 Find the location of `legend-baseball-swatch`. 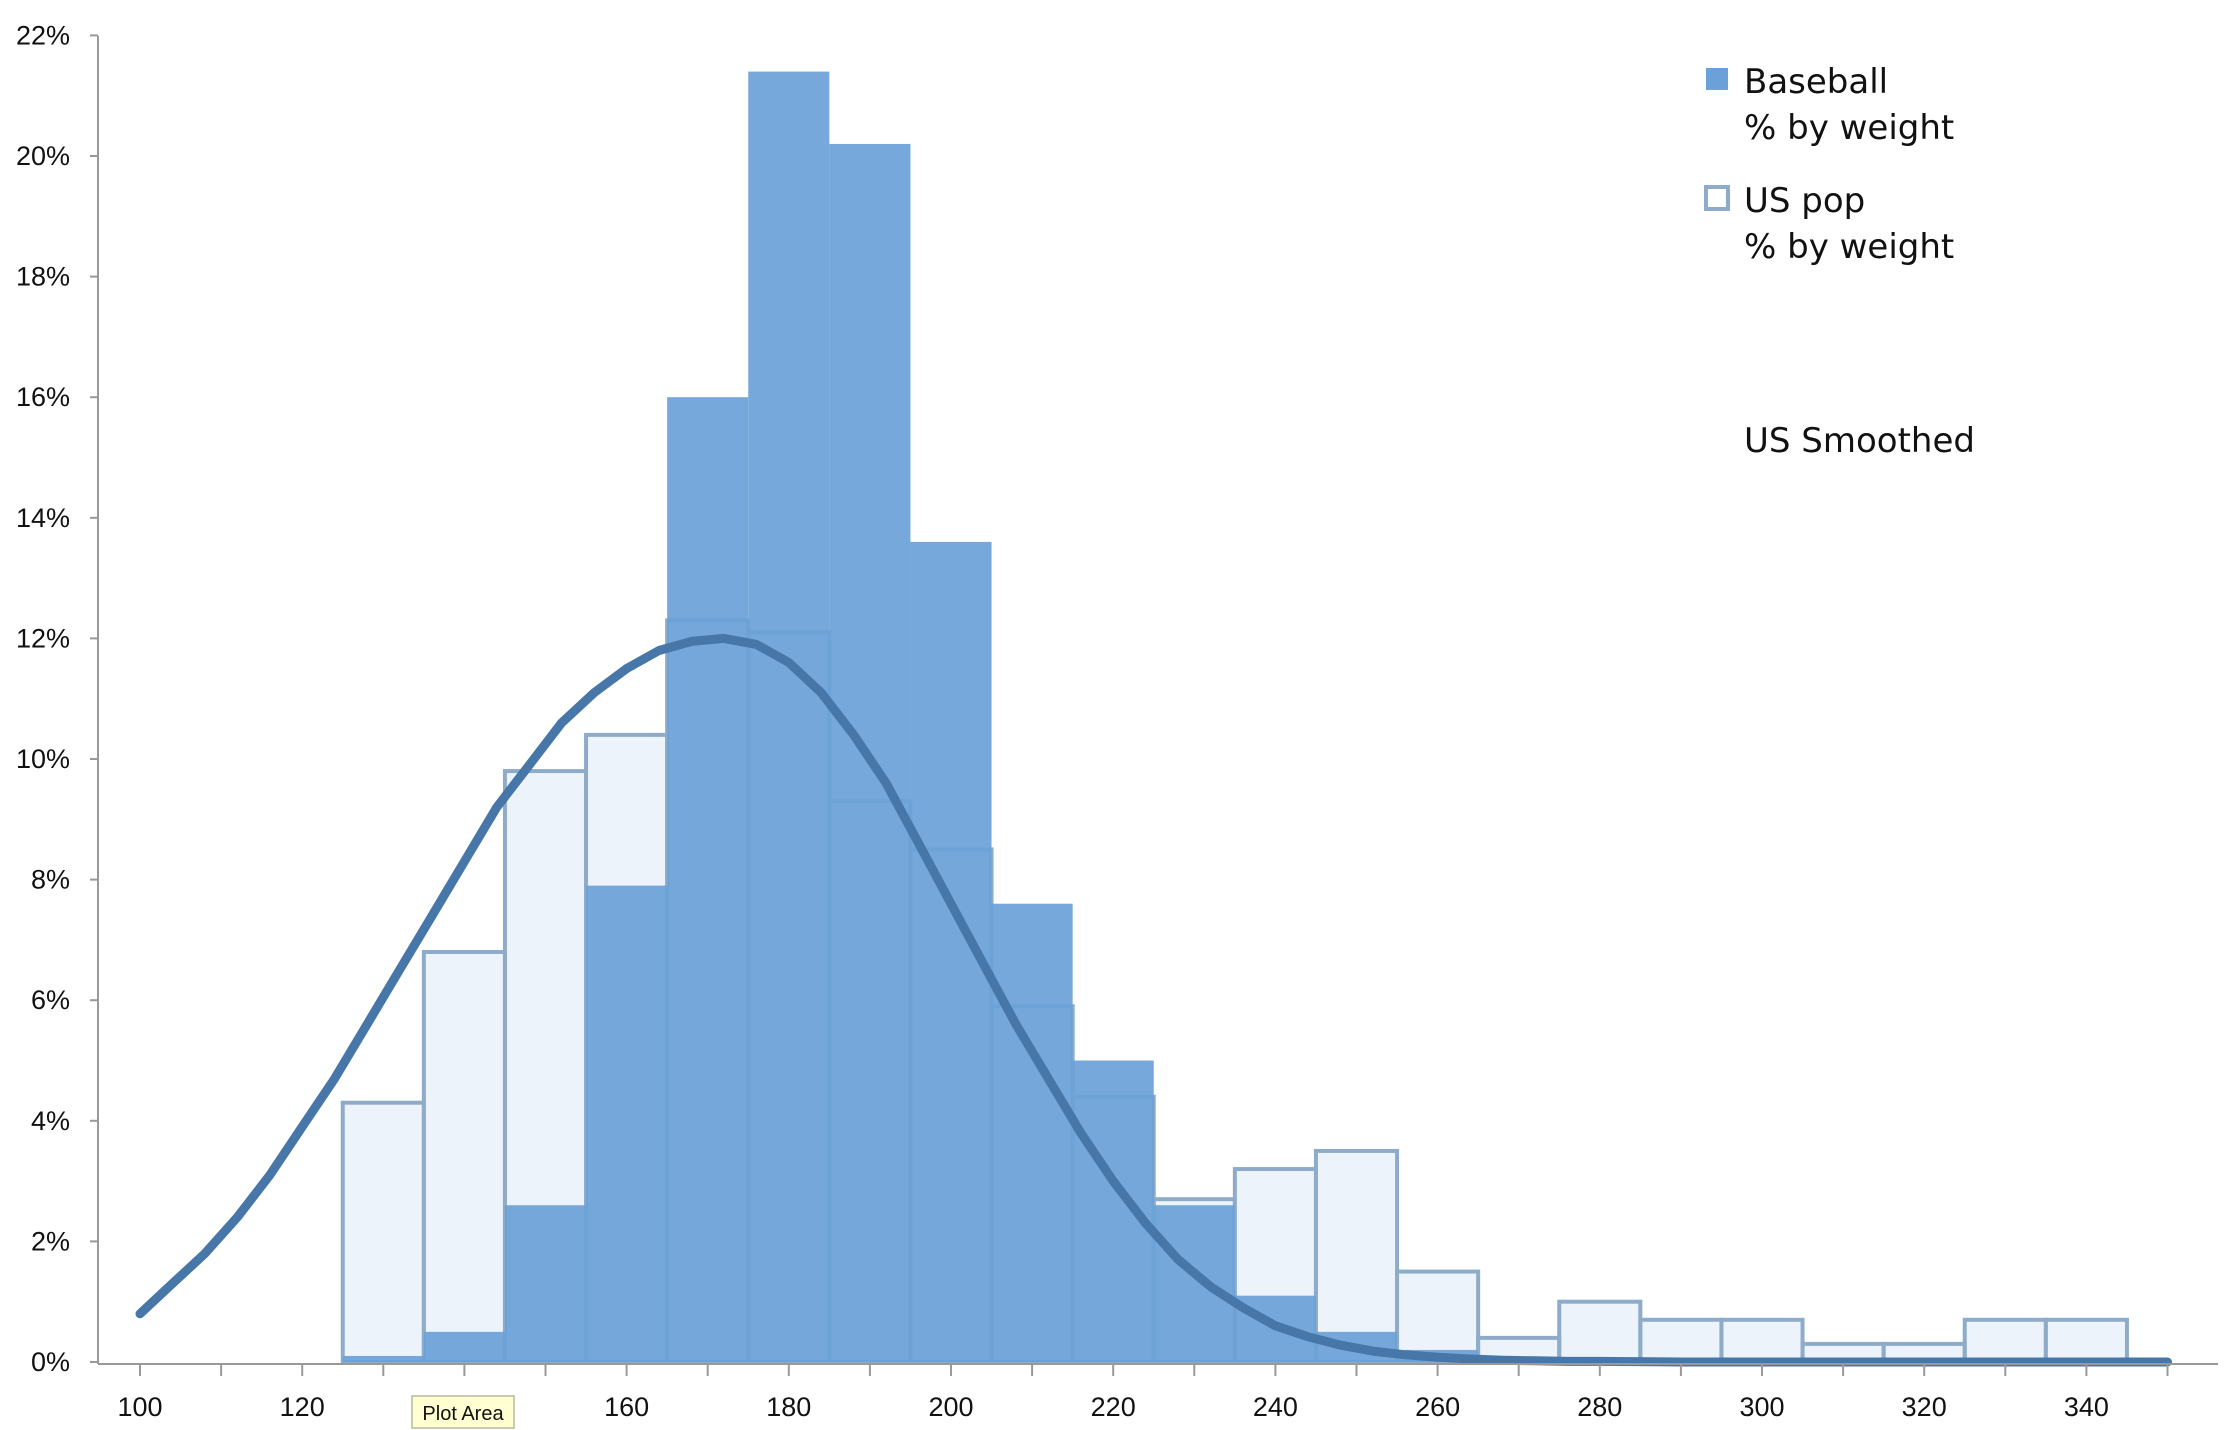

legend-baseball-swatch is located at coordinates (1717, 79).